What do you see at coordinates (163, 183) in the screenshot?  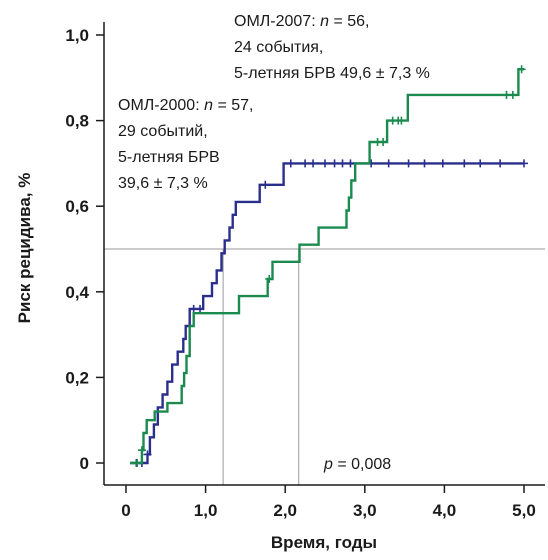 I see `annotation-oml2000-line4: 39,6 ± 7,3 %` at bounding box center [163, 183].